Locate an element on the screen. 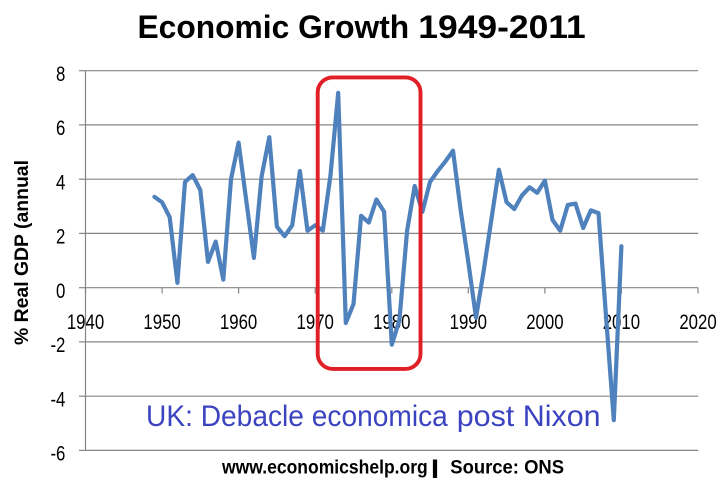  svg-text: 1950 is located at coordinates (161, 323).